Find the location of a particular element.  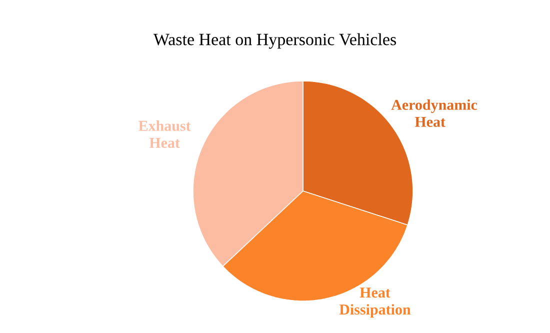

slice-label: Heat Dissipation is located at coordinates (375, 303).